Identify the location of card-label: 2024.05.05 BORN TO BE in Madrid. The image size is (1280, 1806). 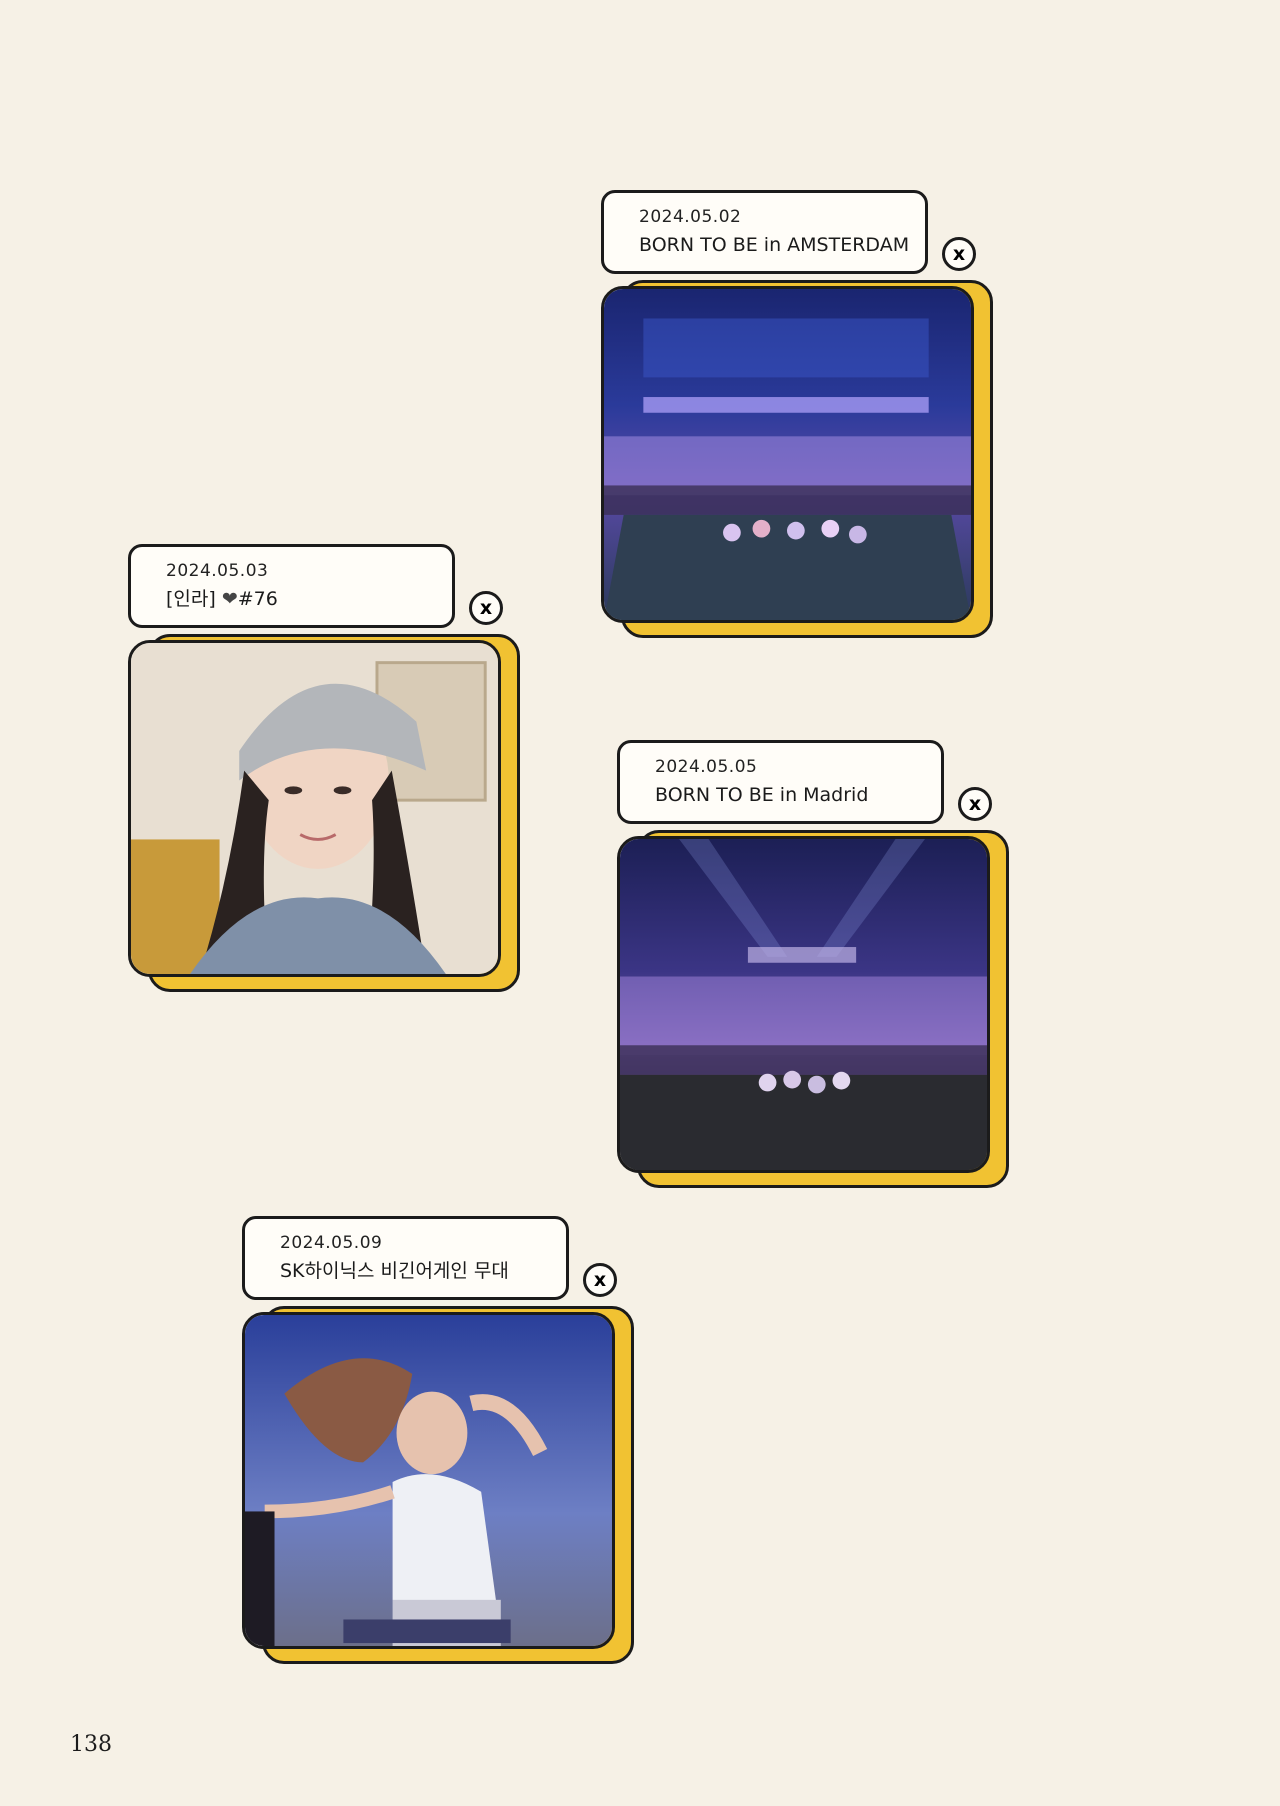
(780, 782).